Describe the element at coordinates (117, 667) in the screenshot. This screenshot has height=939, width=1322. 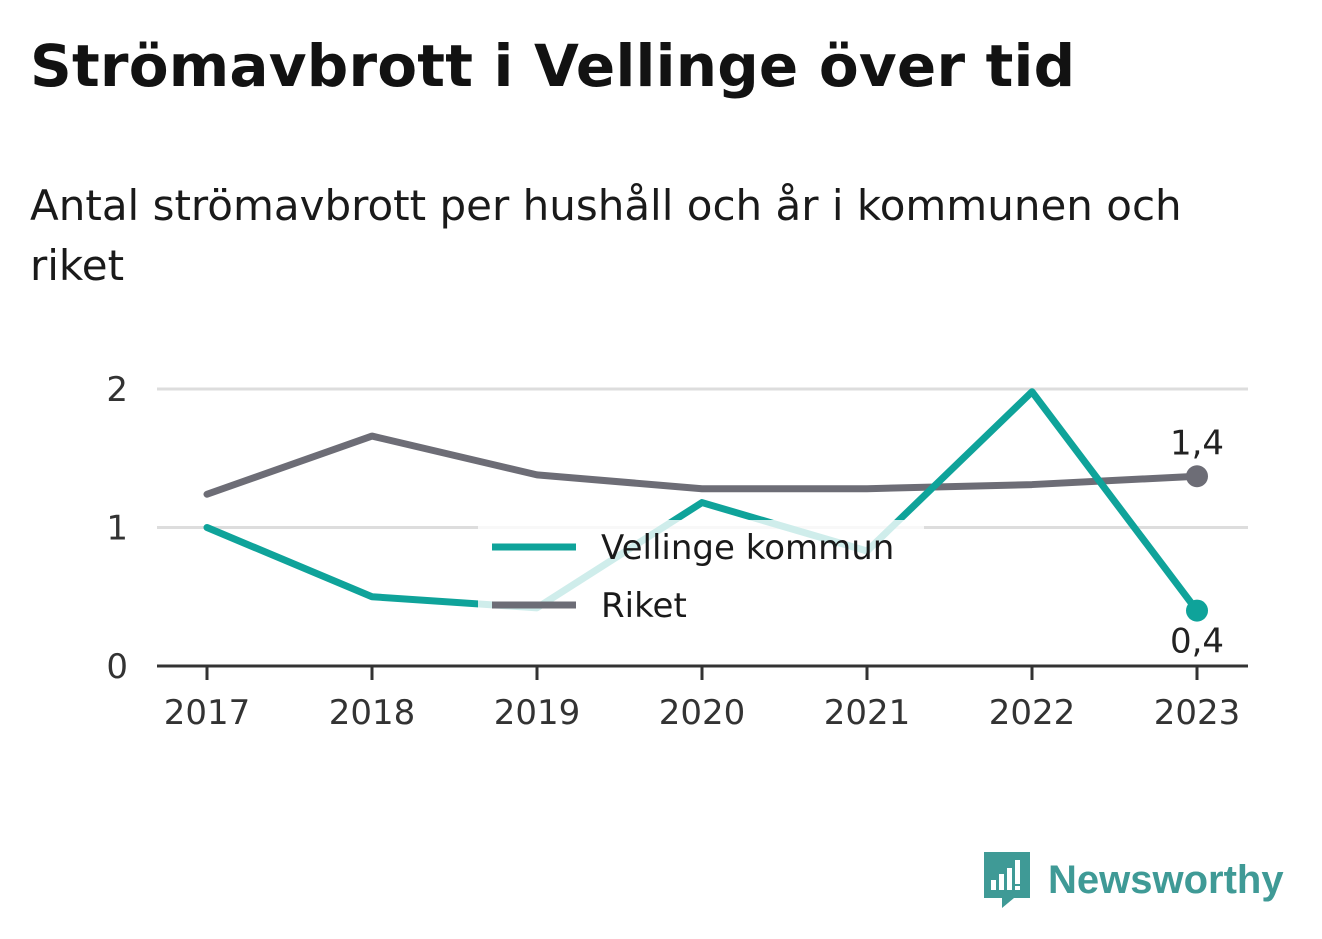
I see `y-tick-label: 0` at that location.